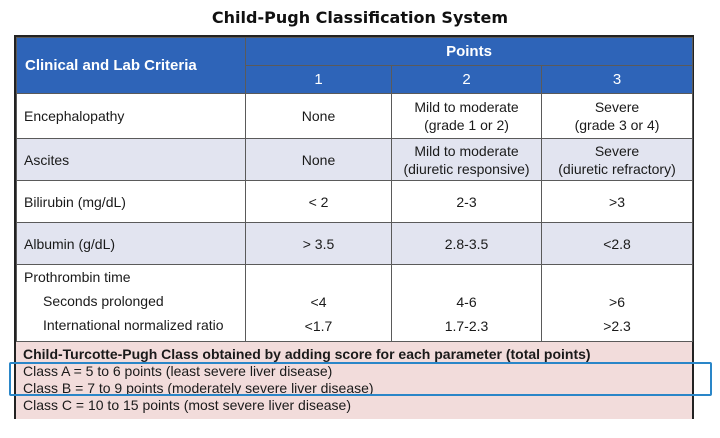 Image resolution: width=720 pixels, height=438 pixels. Describe the element at coordinates (466, 243) in the screenshot. I see `cell-points-2: 2.8-3.5` at that location.